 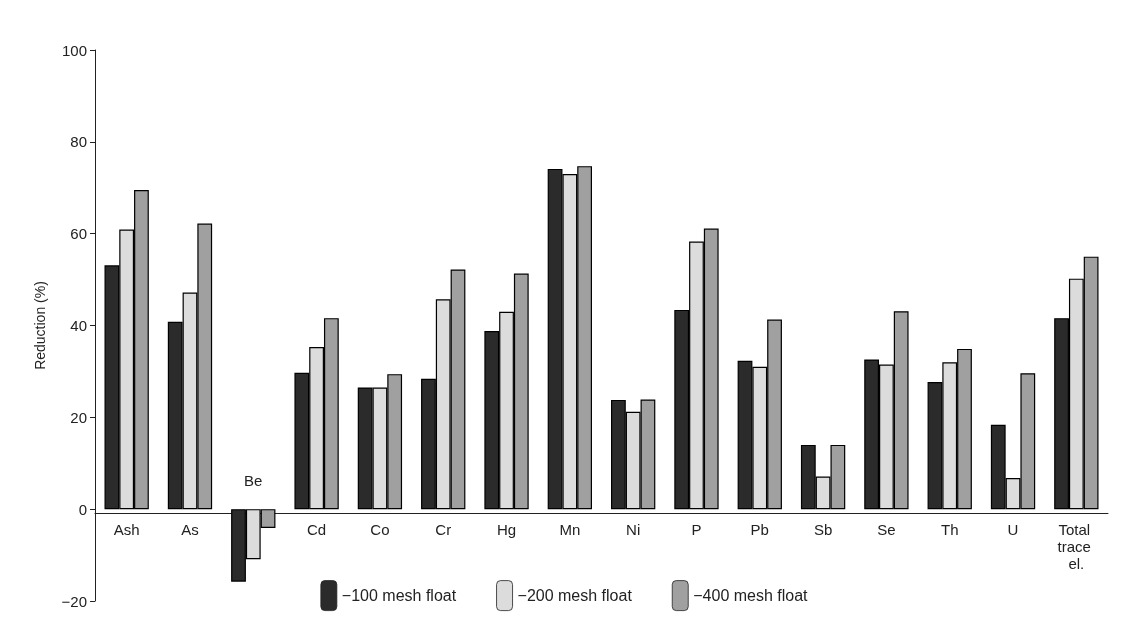 I want to click on x-tick-label: Mn, so click(x=570, y=529).